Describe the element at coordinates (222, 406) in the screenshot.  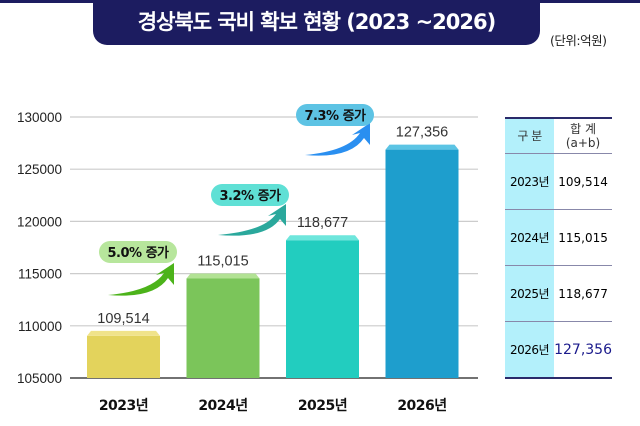
I see `x-tick-label: 2024년` at that location.